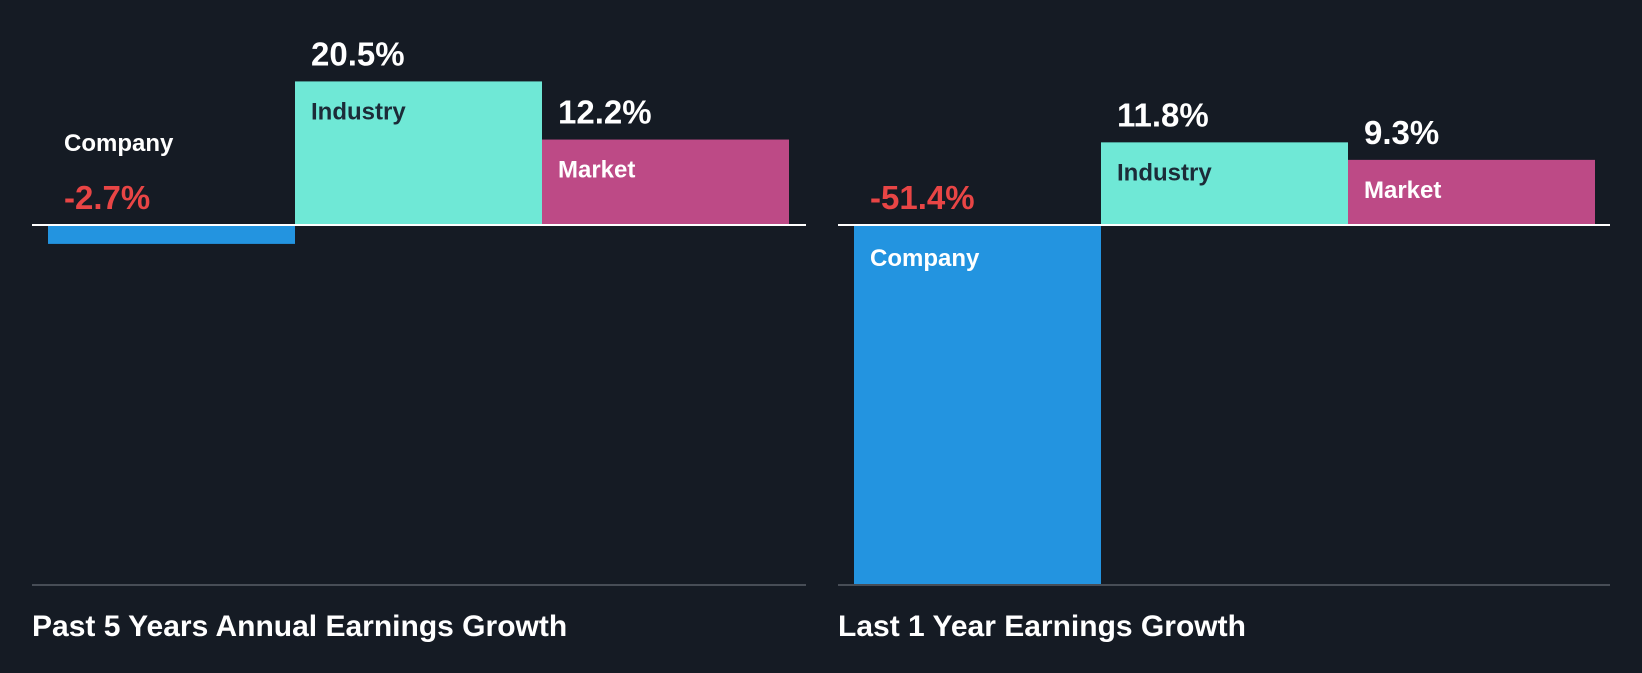  Describe the element at coordinates (977, 405) in the screenshot. I see `chart-2-bar-company` at that location.